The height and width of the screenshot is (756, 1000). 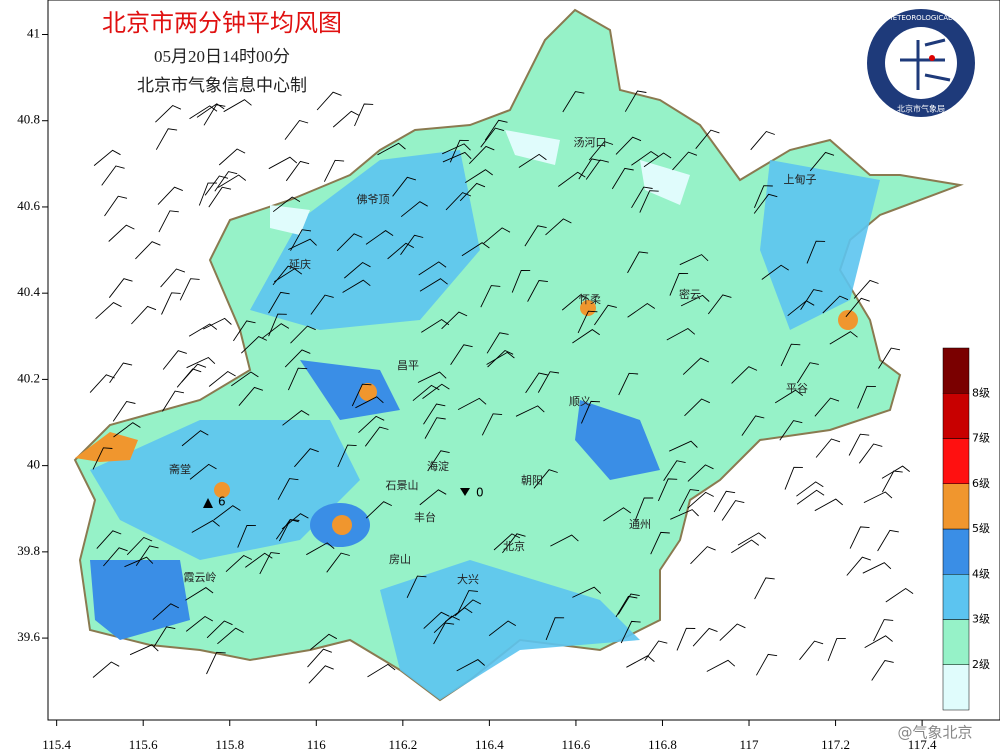 I want to click on place-label: 石景山, so click(x=402, y=485).